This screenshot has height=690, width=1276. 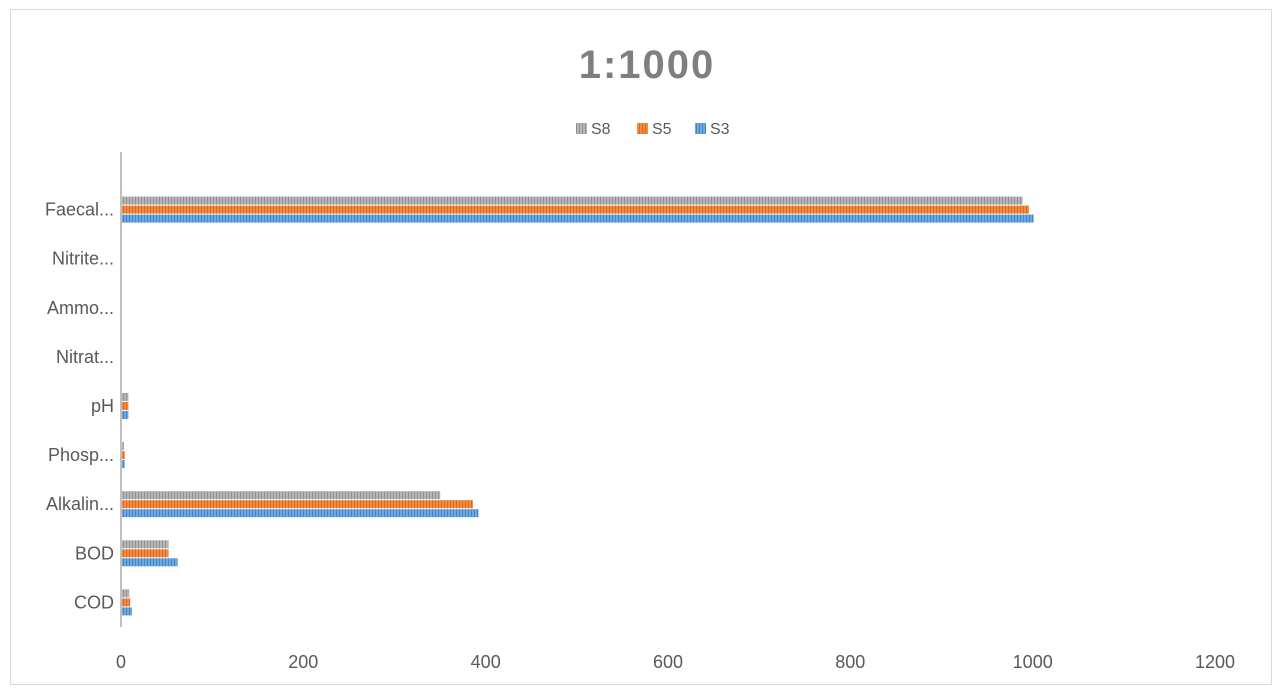 I want to click on x-tick-label-6: 1200, so click(x=1215, y=662).